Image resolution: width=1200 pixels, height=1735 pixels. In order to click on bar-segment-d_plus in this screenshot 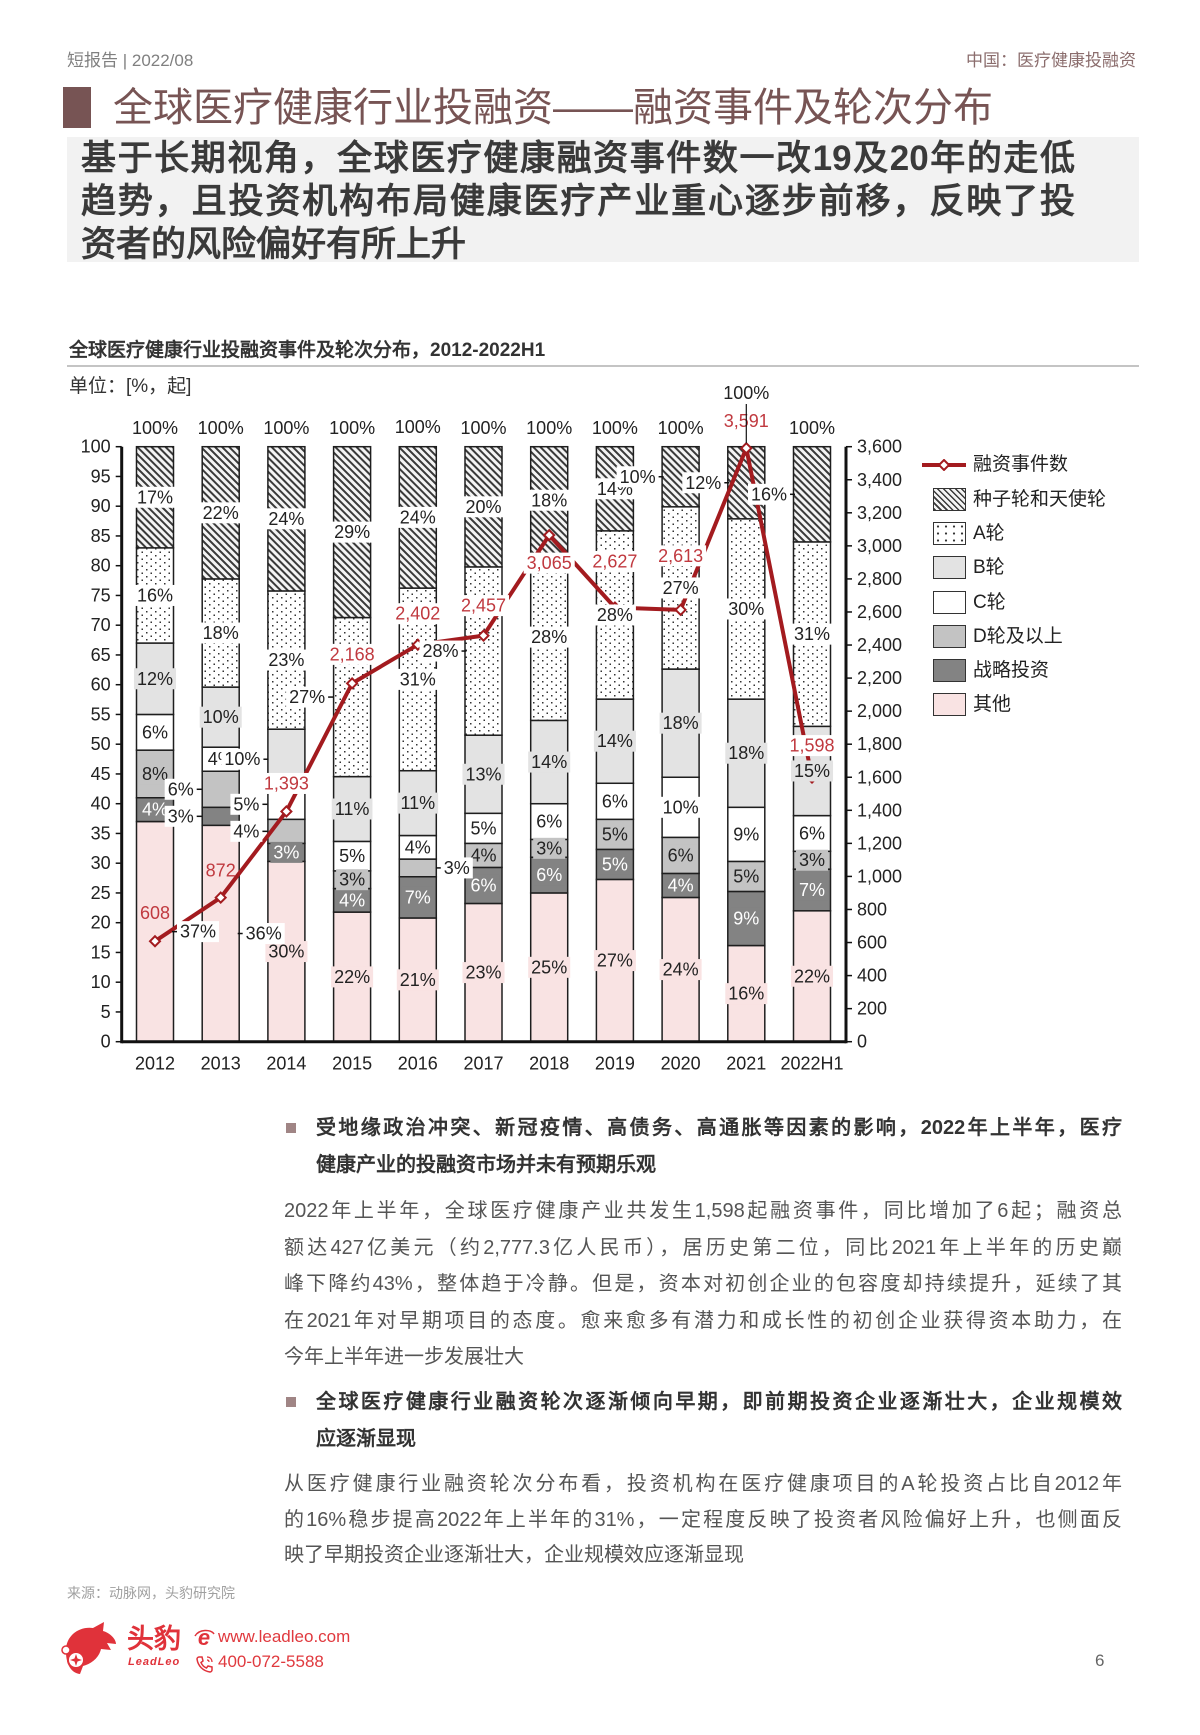, I will do `click(286, 831)`.